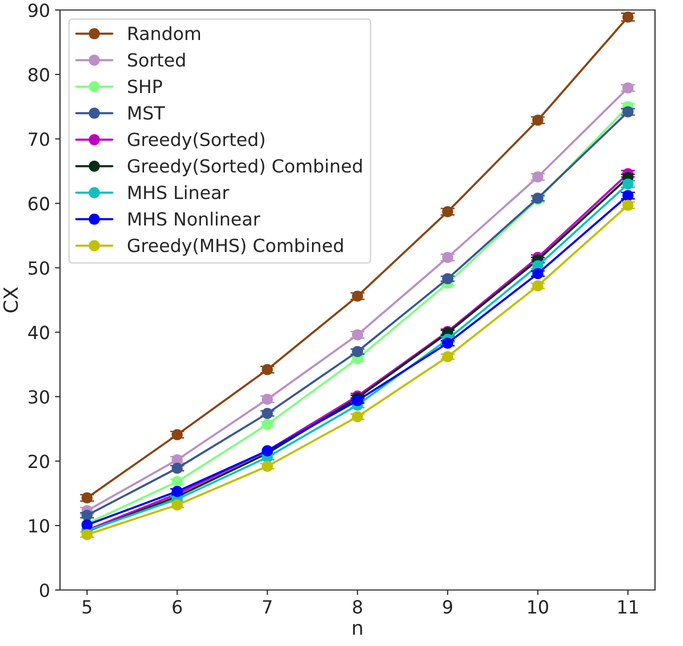  Describe the element at coordinates (357, 607) in the screenshot. I see `x-tick-label: 8` at that location.